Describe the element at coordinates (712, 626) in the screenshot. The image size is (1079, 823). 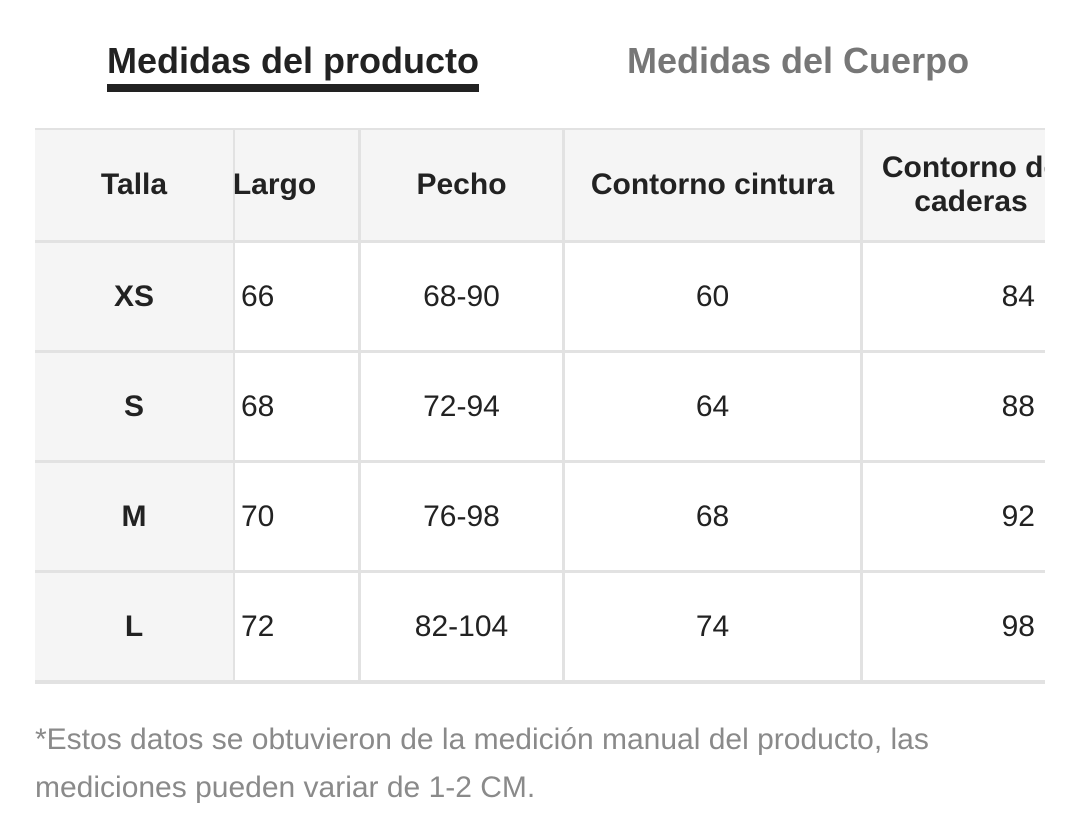
I see `table-cell: 74` at that location.